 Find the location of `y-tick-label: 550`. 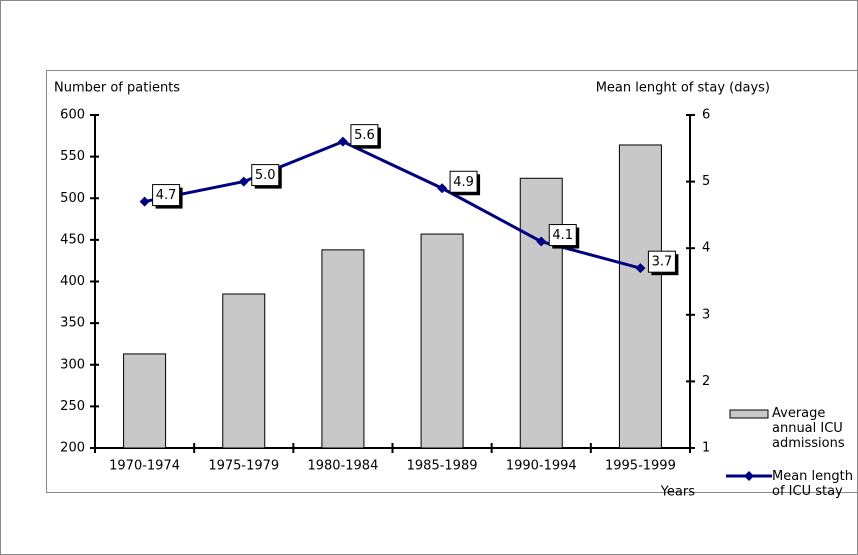

y-tick-label: 550 is located at coordinates (72, 156).